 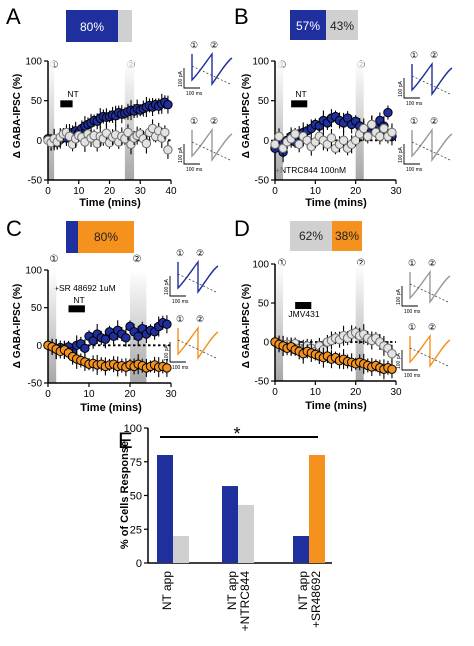 What do you see at coordinates (317, 509) in the screenshot?
I see `panel-e-bar-orange` at bounding box center [317, 509].